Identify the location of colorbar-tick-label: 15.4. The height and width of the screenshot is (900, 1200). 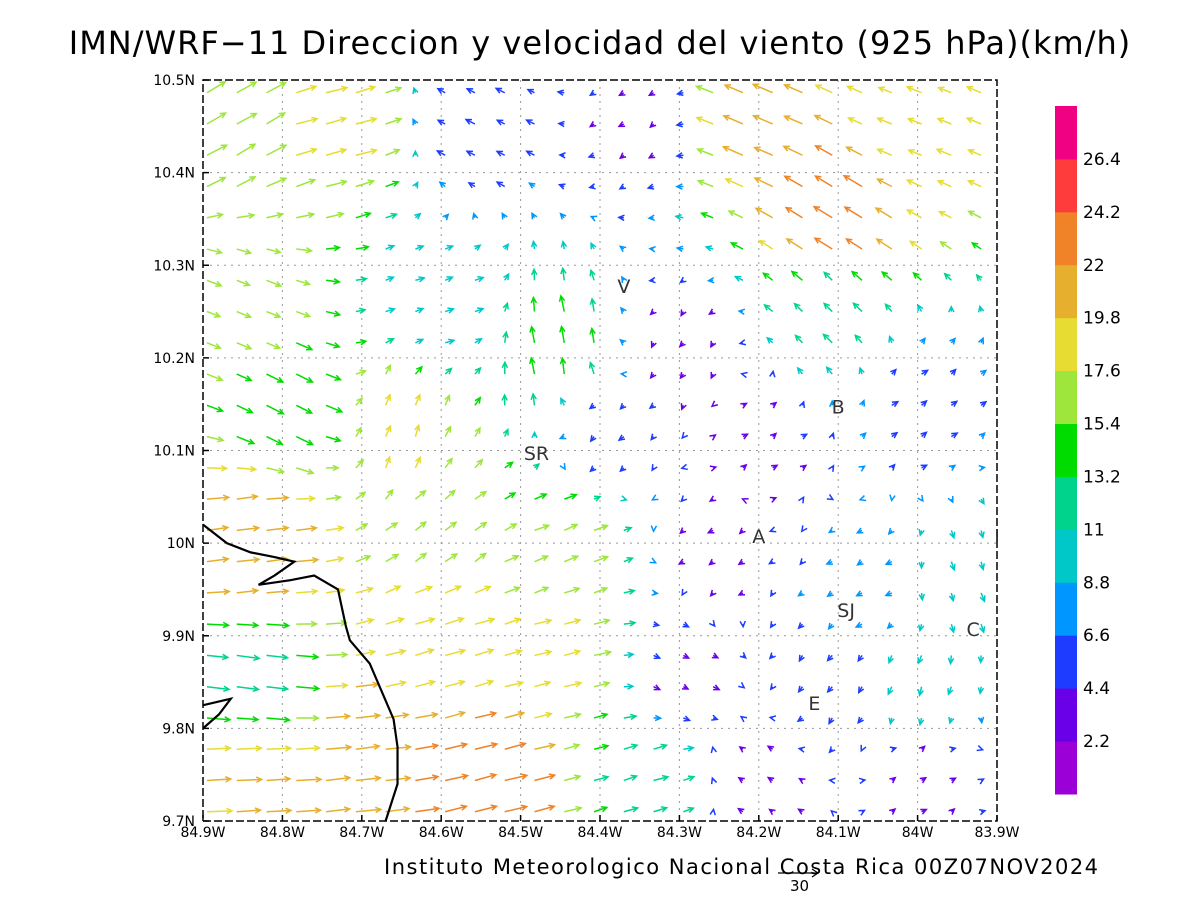
(1102, 425).